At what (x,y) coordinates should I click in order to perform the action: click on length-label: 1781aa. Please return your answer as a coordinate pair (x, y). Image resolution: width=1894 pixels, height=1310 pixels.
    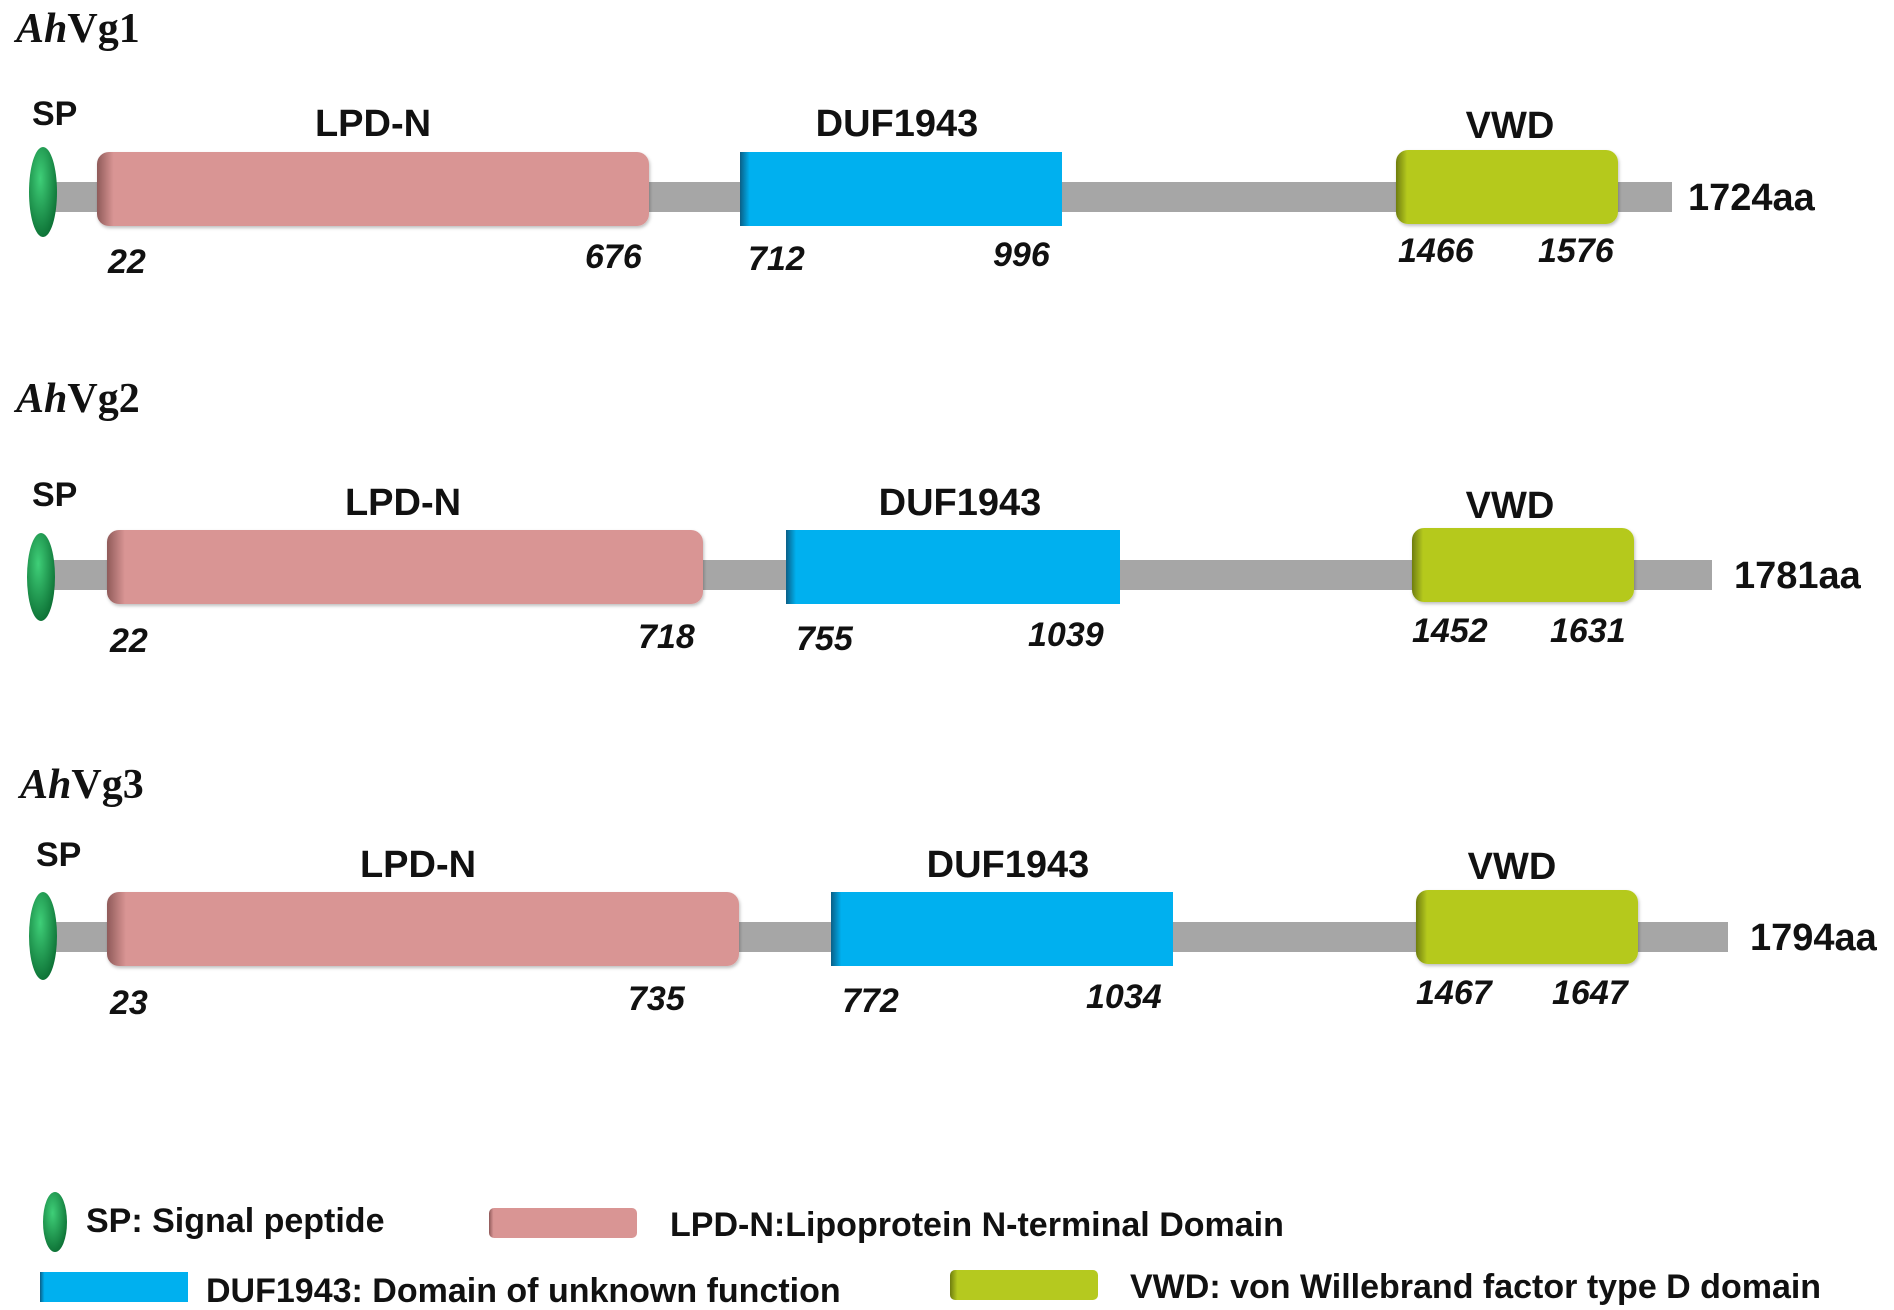
    Looking at the image, I should click on (1798, 576).